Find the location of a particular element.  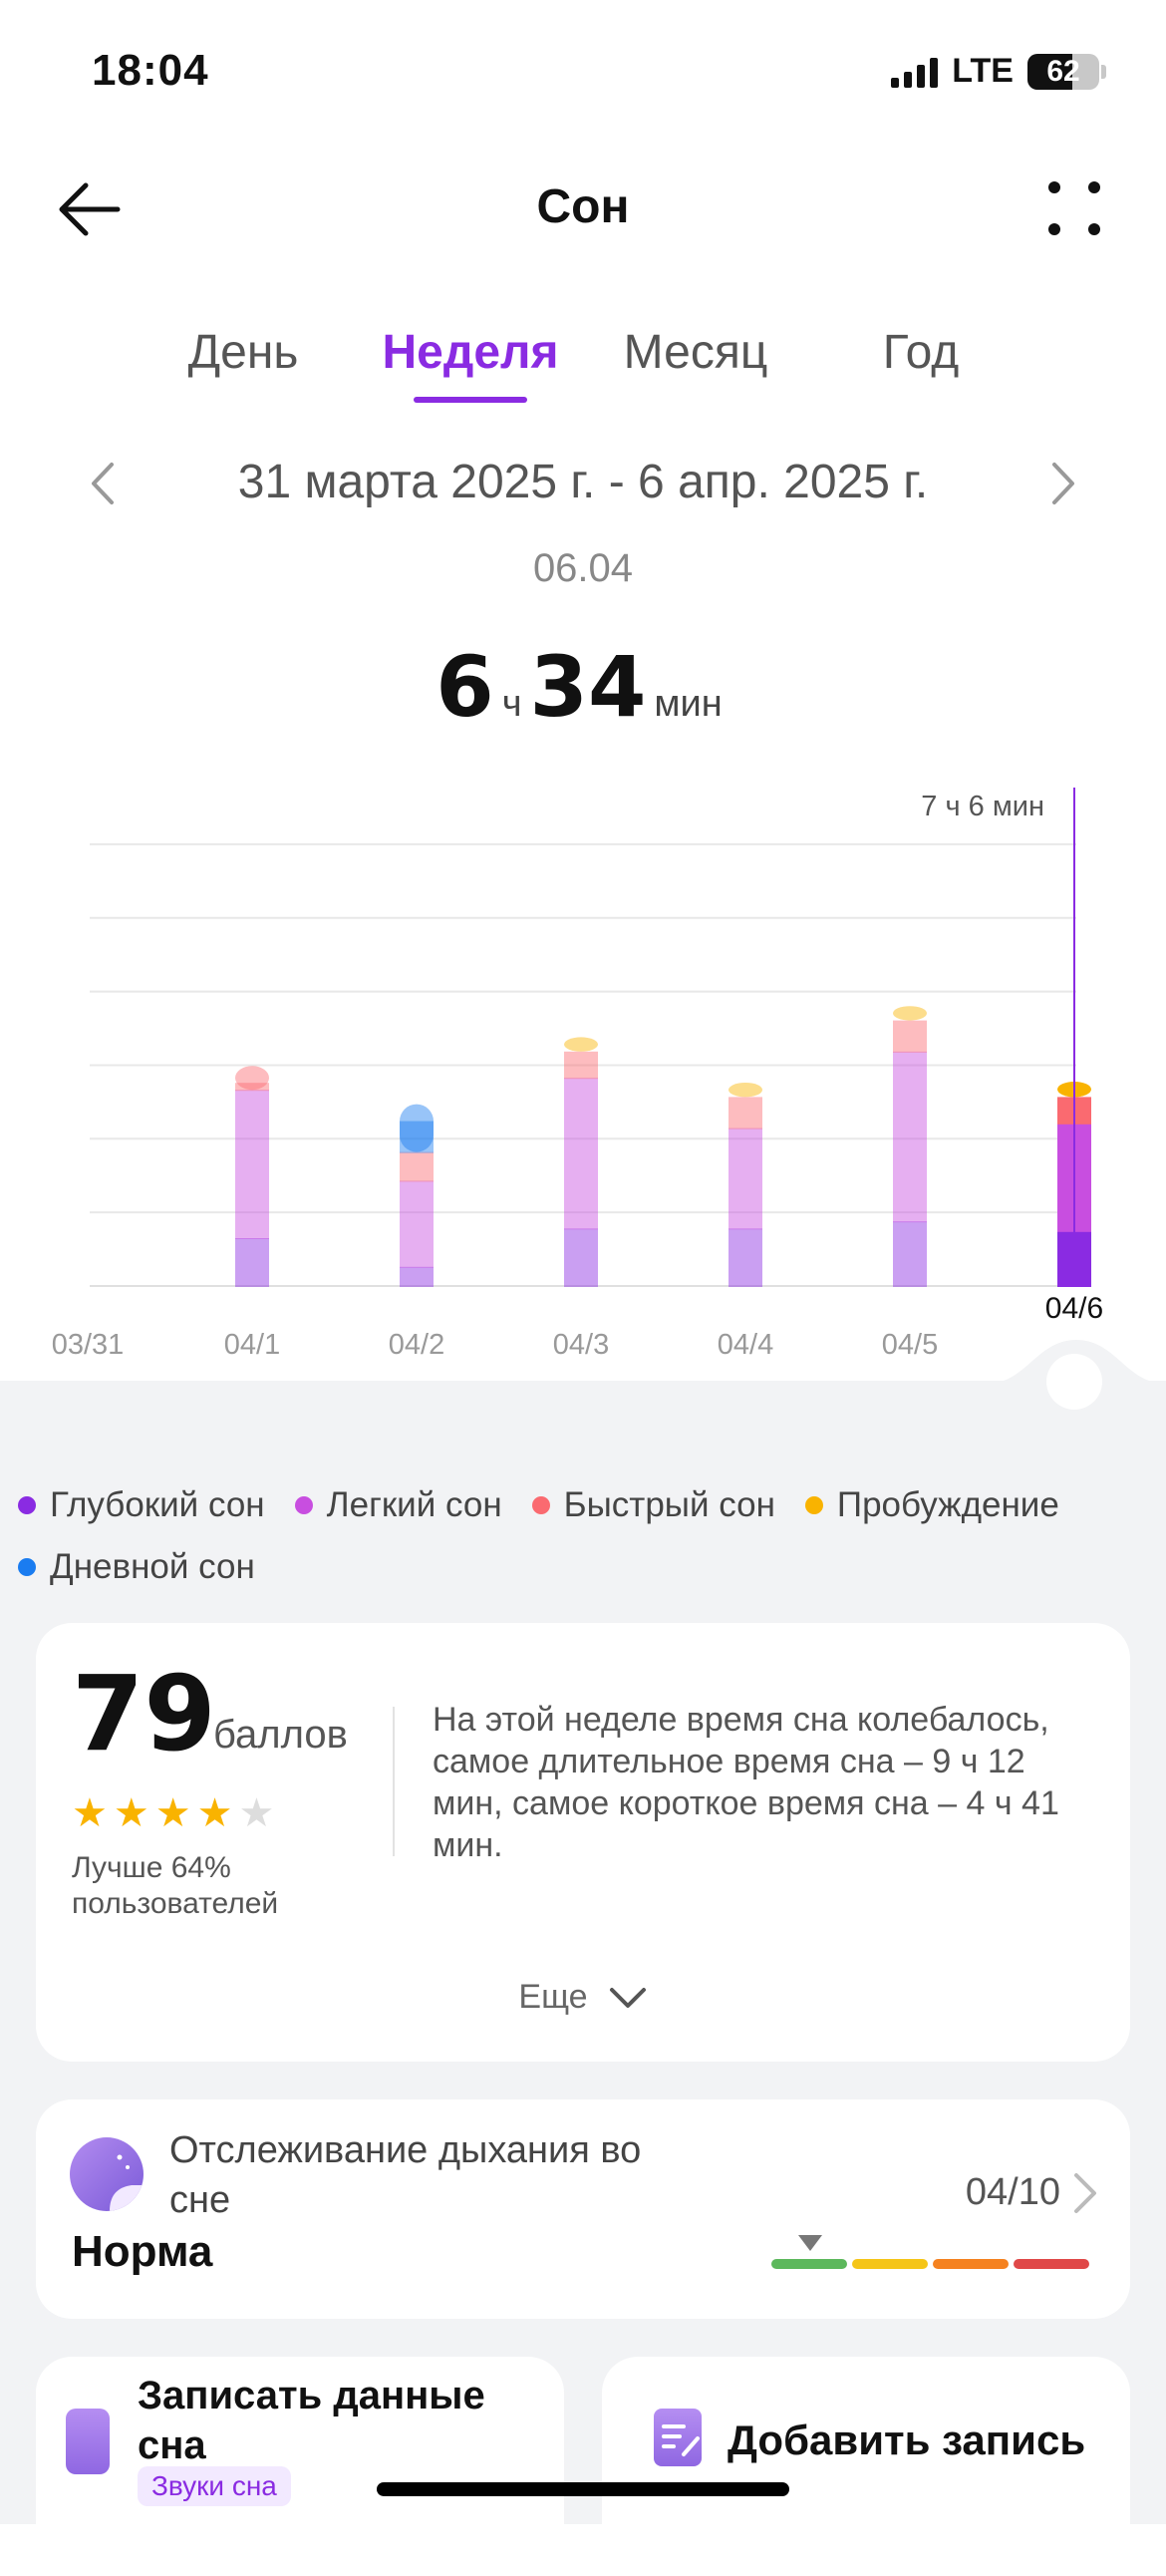

sleep-sounds-badge: Звуки сна is located at coordinates (215, 2486).